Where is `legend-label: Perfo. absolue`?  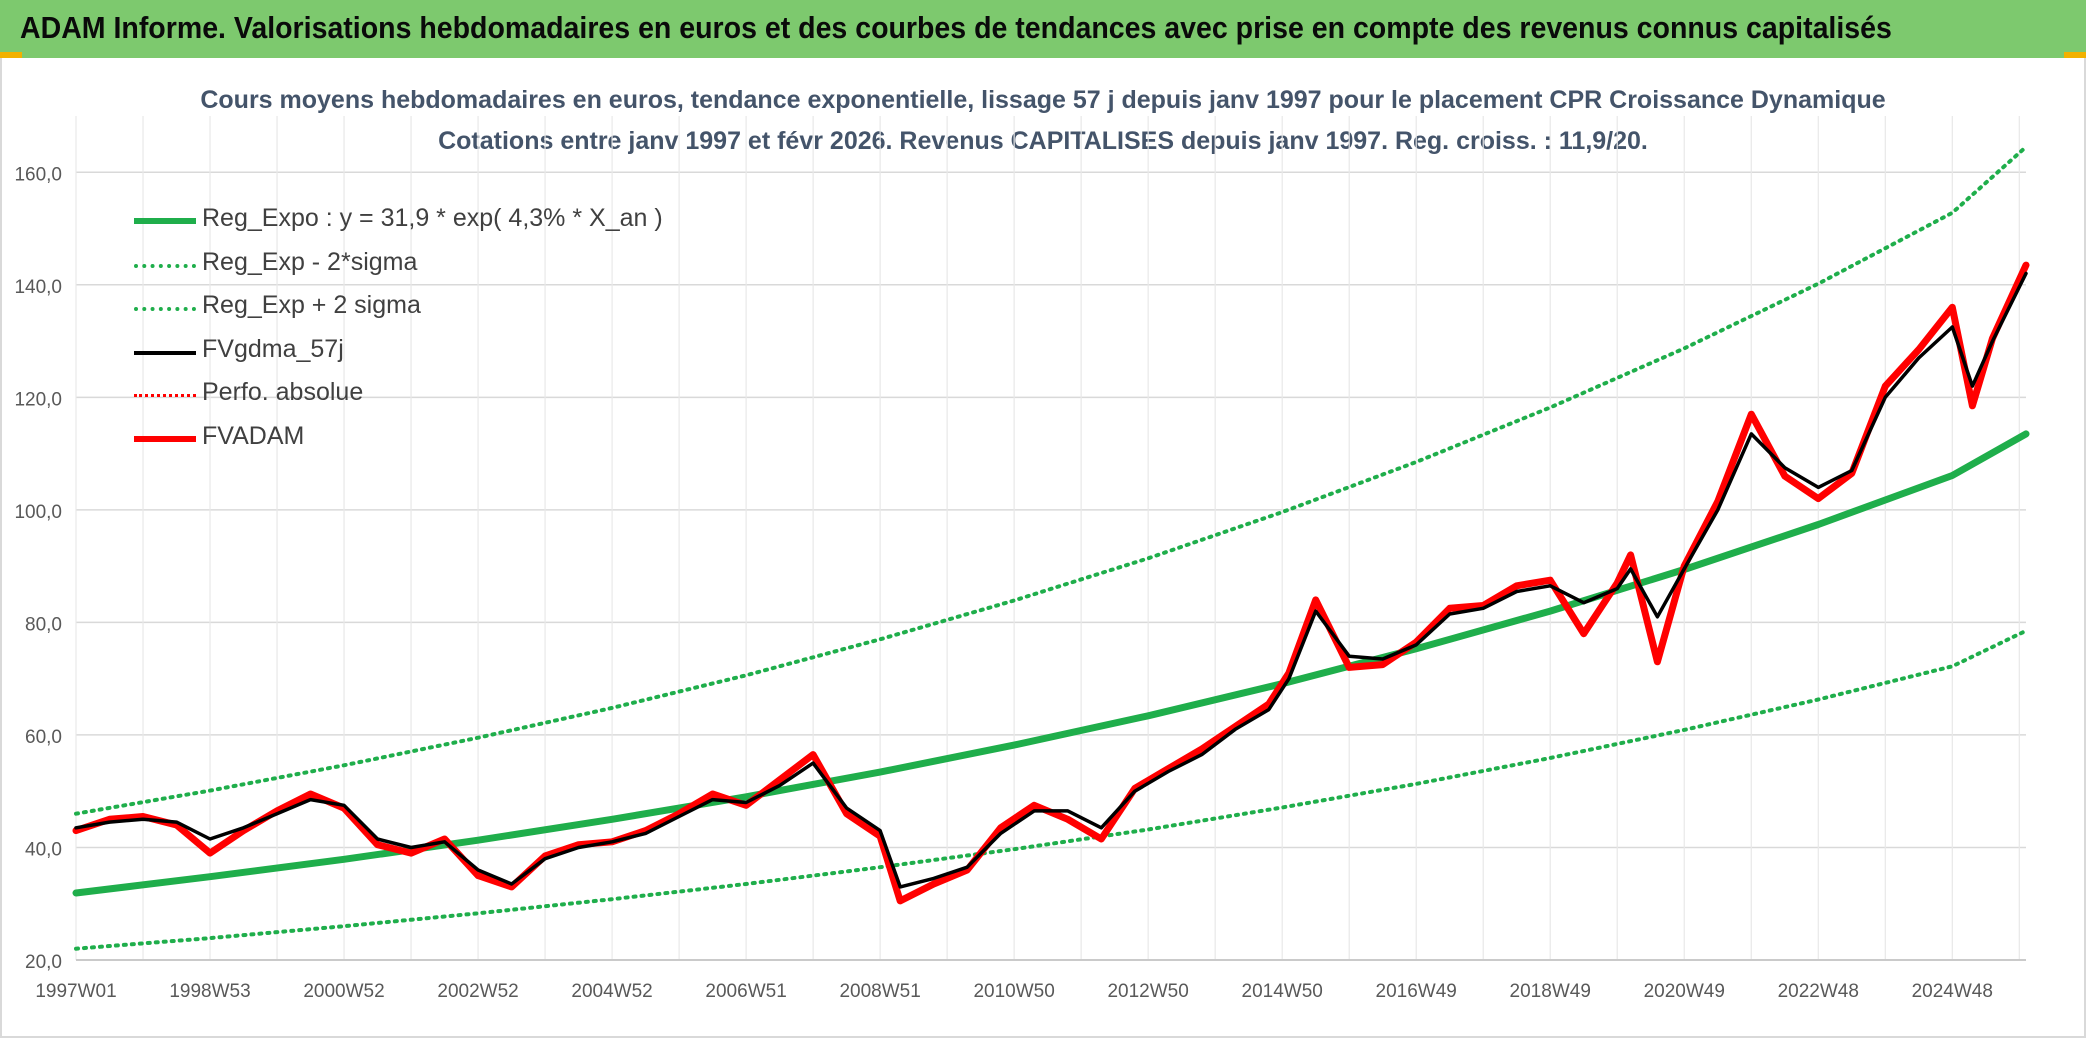 legend-label: Perfo. absolue is located at coordinates (283, 392).